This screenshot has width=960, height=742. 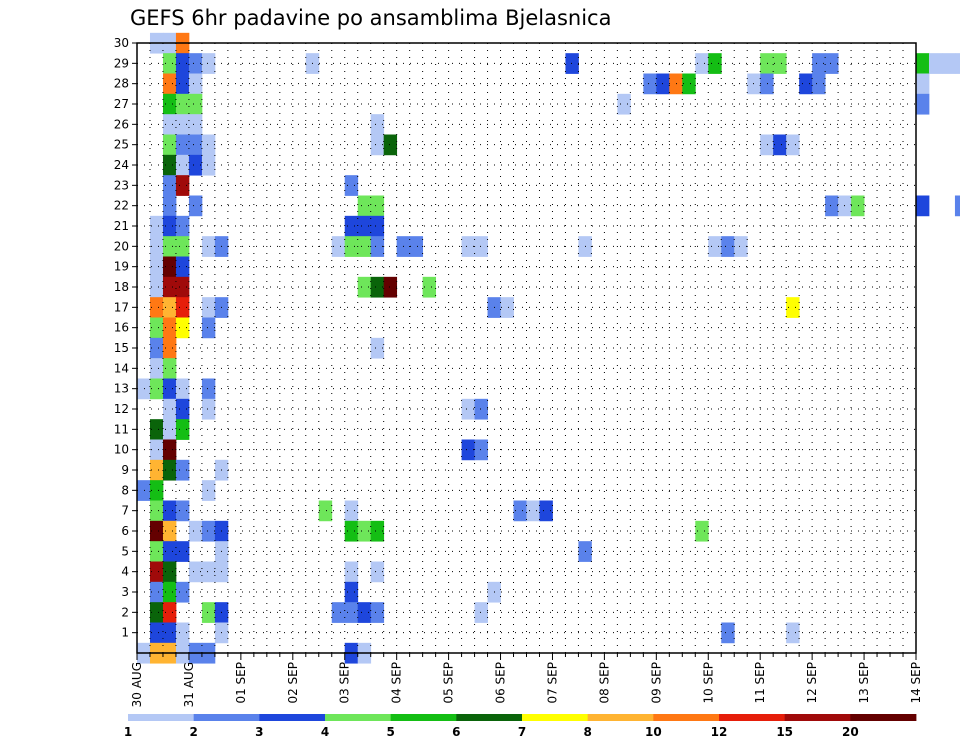 I want to click on y-tick-label: 1, so click(x=125, y=633).